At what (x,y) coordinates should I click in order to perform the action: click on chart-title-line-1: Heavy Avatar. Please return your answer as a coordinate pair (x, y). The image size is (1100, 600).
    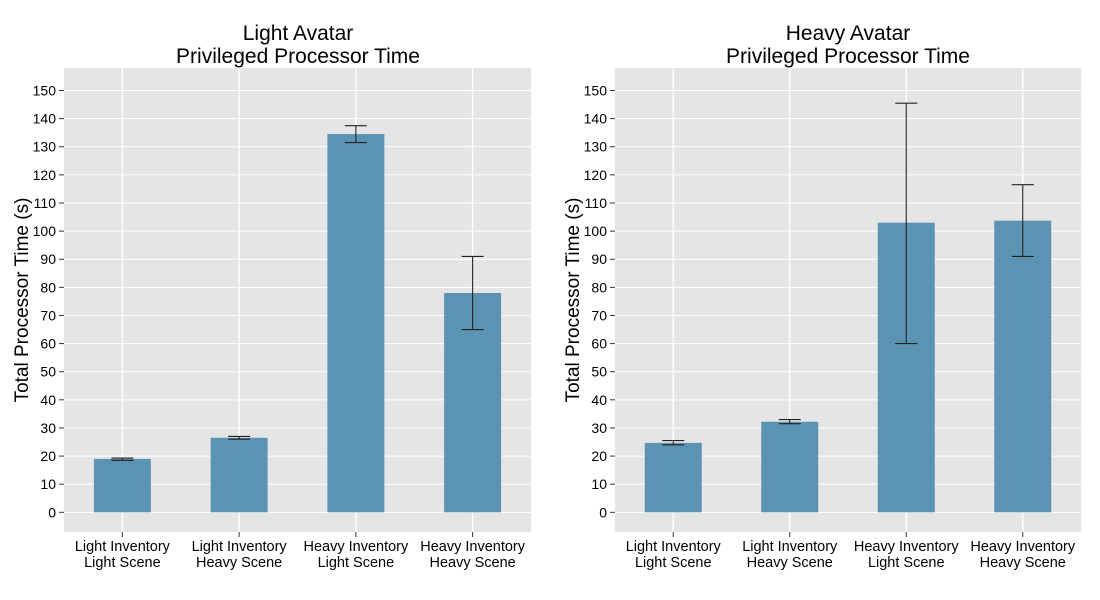
    Looking at the image, I should click on (848, 33).